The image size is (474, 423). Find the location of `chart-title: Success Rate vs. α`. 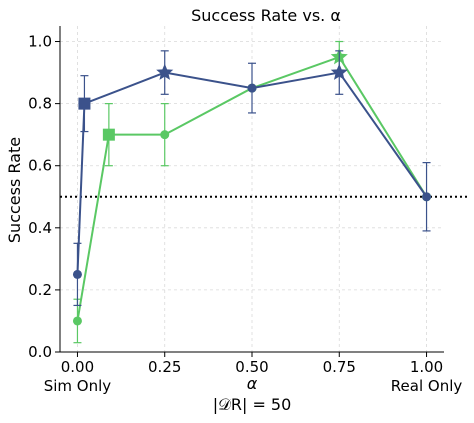

chart-title: Success Rate vs. α is located at coordinates (266, 15).